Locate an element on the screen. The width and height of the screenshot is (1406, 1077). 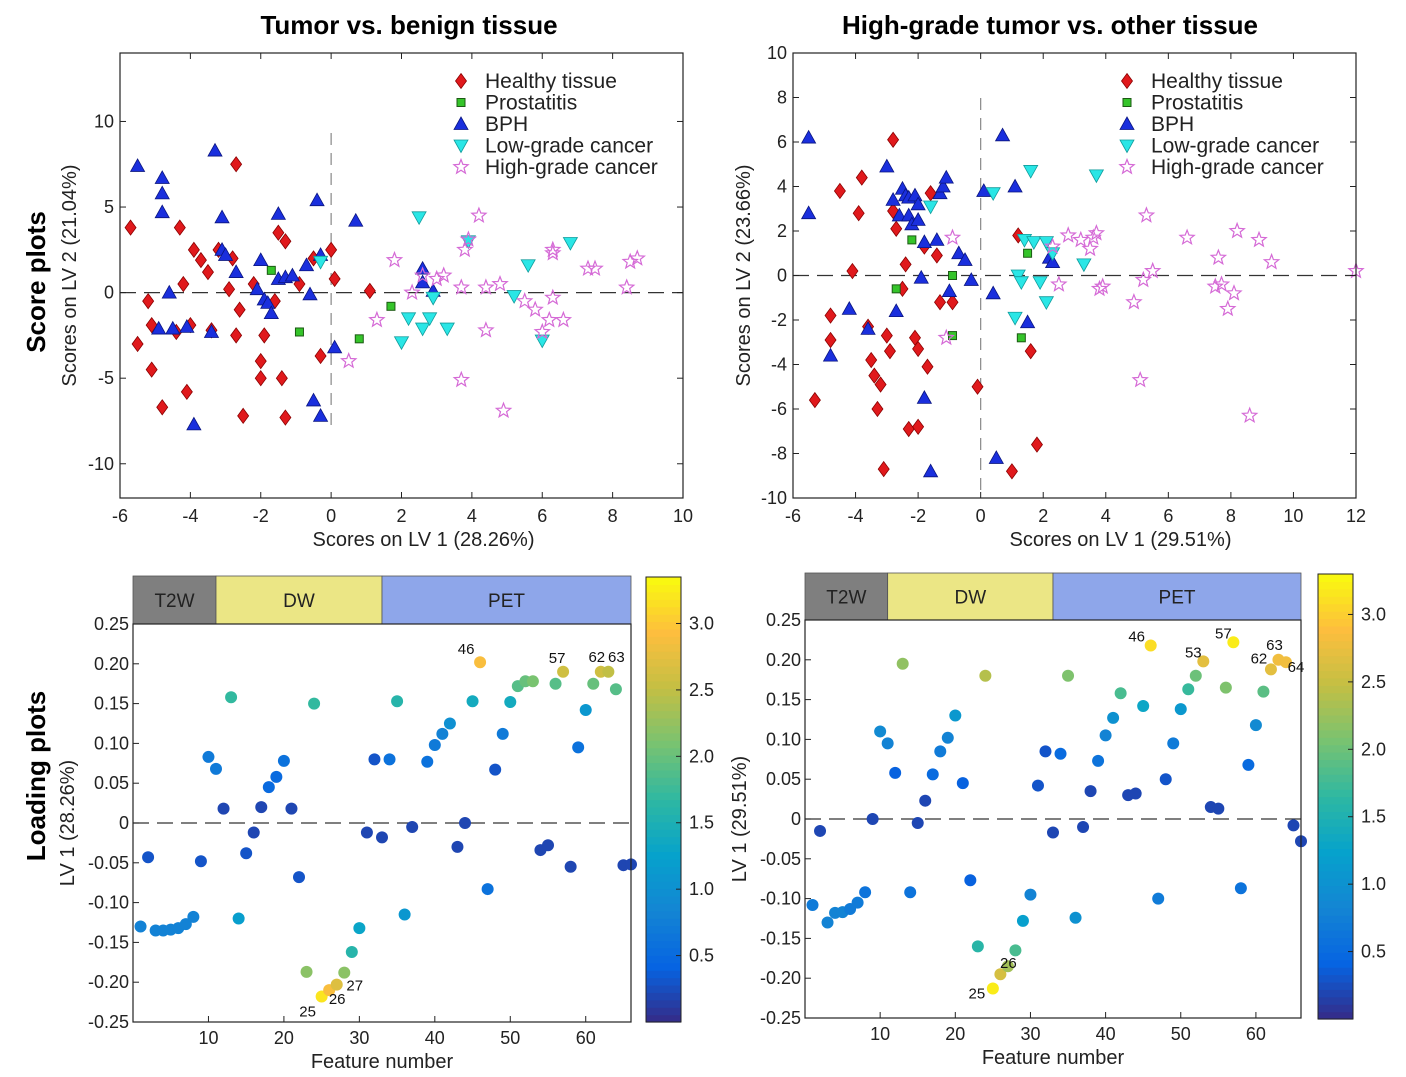
legend-label: High-grade cancer is located at coordinates (1237, 167).